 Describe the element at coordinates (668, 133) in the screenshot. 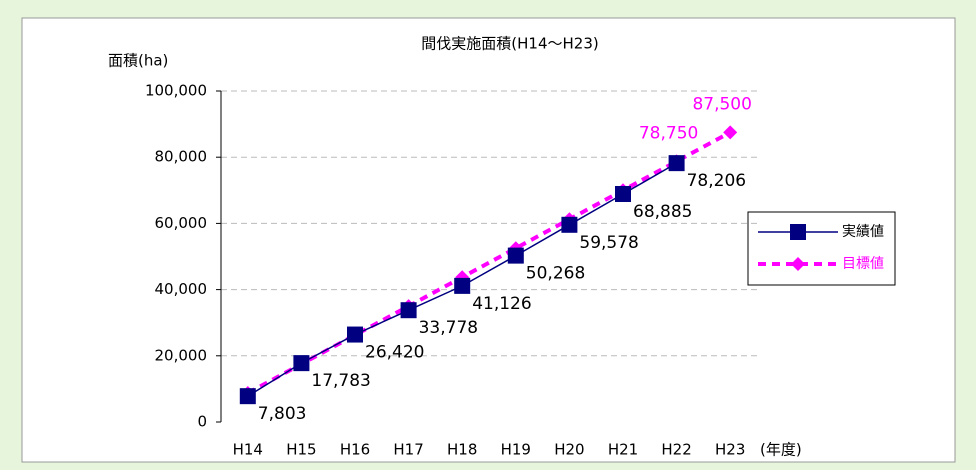

I see `data-label: 78,750` at that location.